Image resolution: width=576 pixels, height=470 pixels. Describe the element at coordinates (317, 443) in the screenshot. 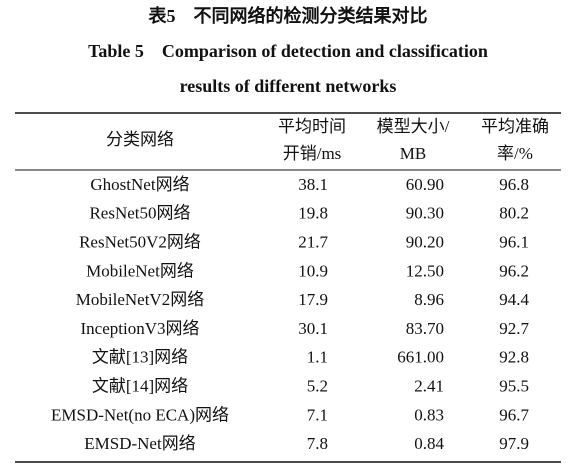

I see `table-cell: 7.8` at that location.